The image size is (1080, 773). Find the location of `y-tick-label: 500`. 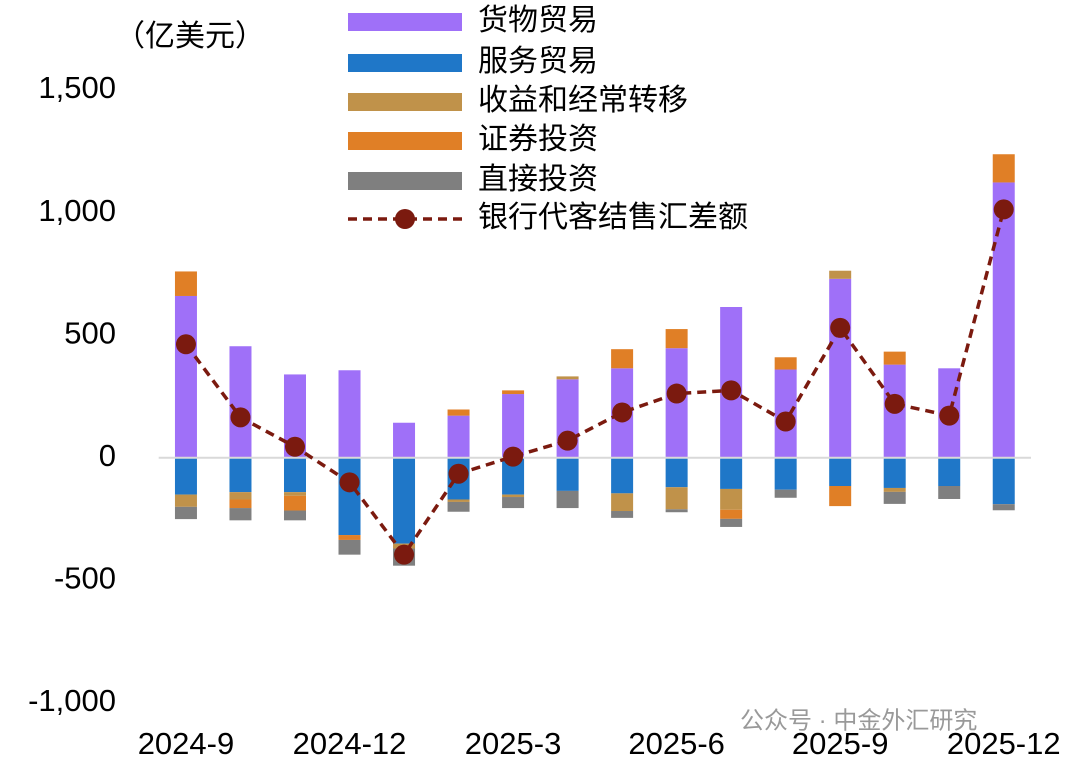

y-tick-label: 500 is located at coordinates (90, 332).